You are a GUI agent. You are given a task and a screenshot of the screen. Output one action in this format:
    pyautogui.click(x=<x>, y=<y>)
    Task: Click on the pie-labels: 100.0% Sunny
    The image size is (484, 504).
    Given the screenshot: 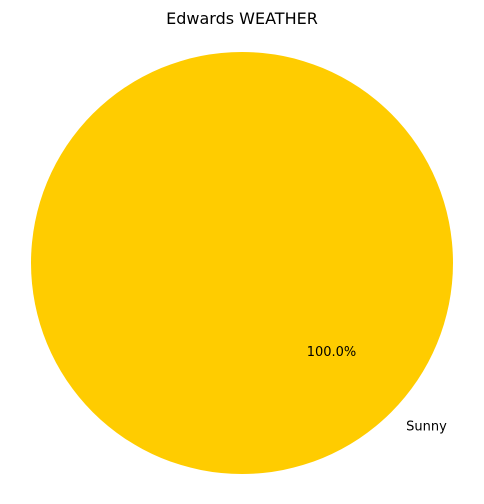 What is the action you would take?
    pyautogui.click(x=377, y=390)
    